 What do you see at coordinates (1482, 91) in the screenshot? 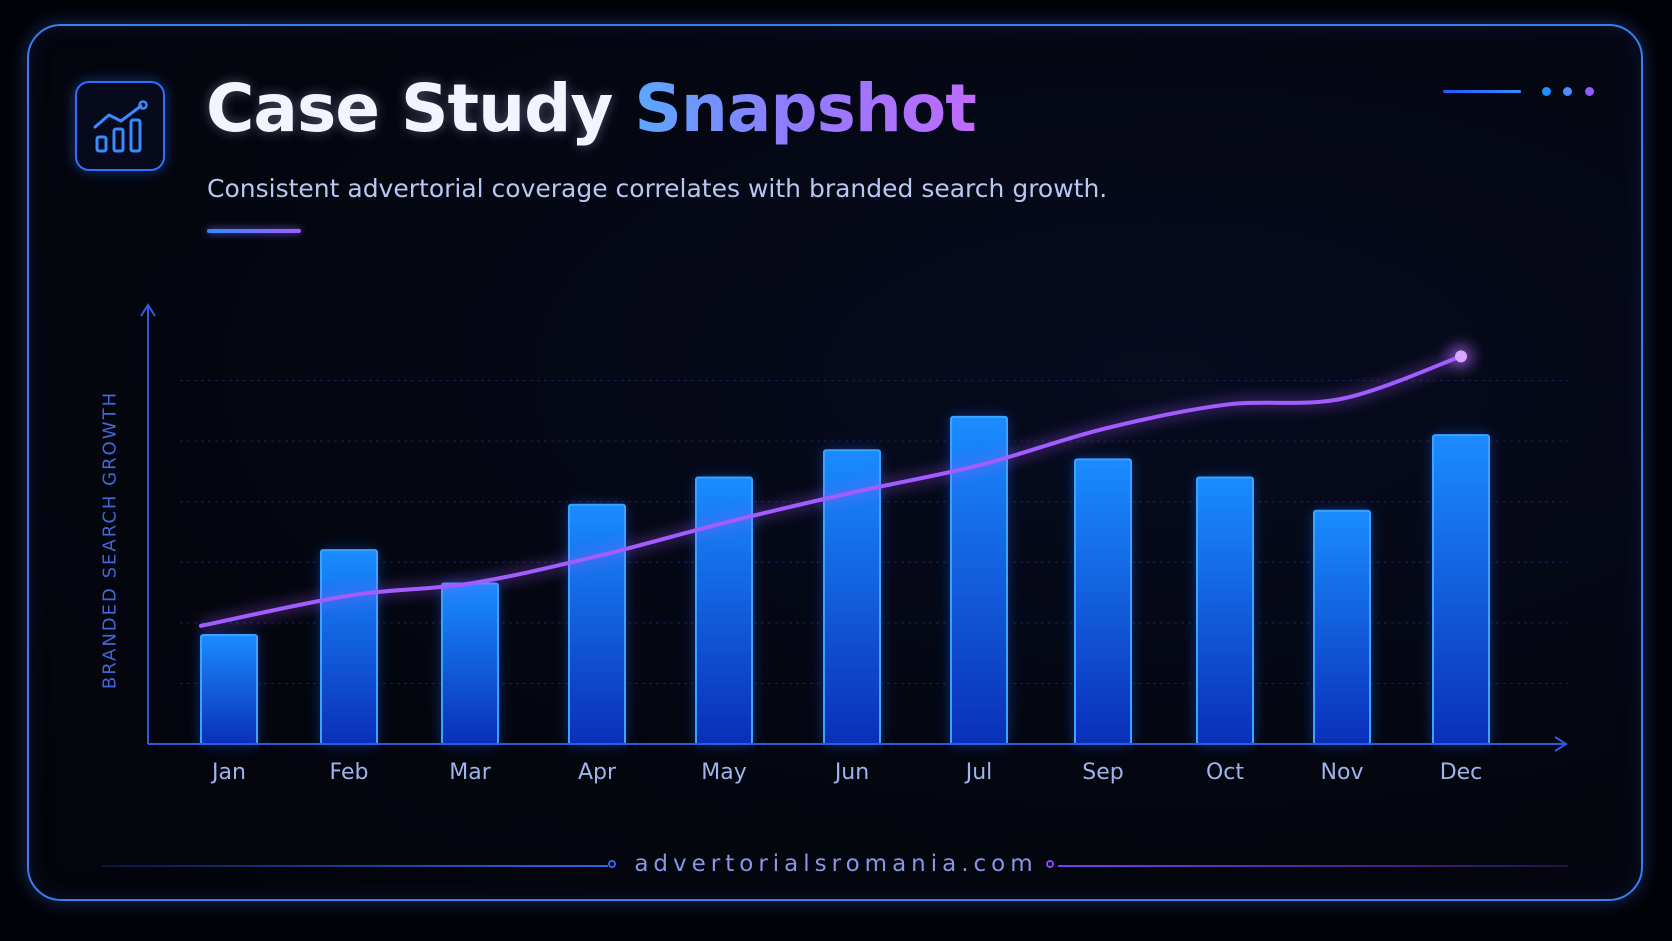
I see `header-accent-line` at bounding box center [1482, 91].